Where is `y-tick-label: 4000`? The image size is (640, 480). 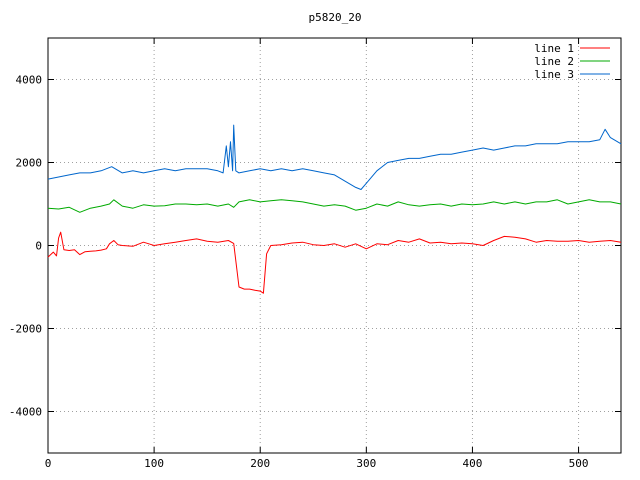 y-tick-label: 4000 is located at coordinates (29, 80).